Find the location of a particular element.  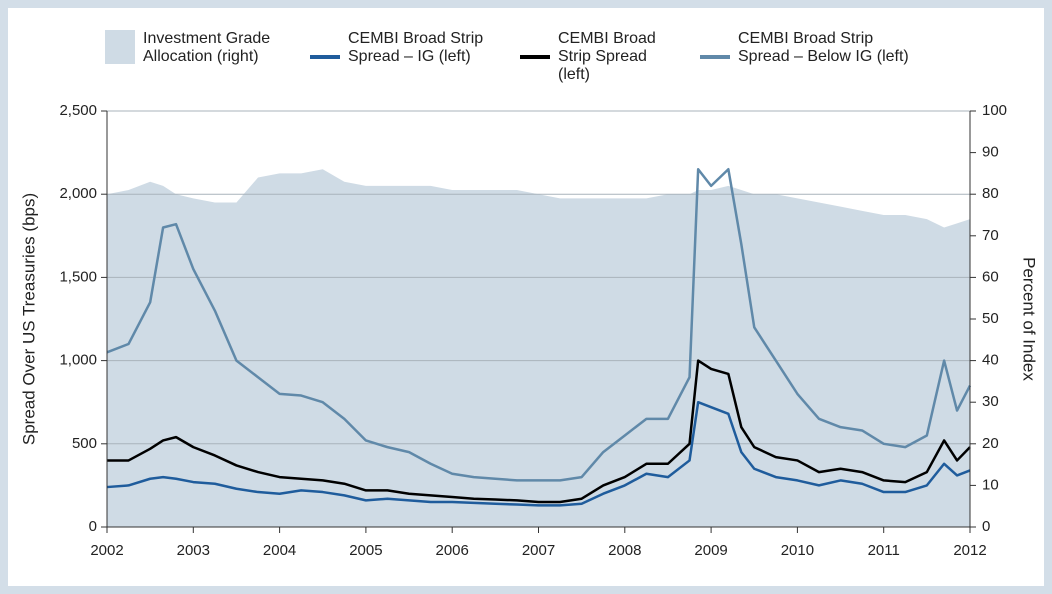

y-tick-label: 1,000 is located at coordinates (78, 360).